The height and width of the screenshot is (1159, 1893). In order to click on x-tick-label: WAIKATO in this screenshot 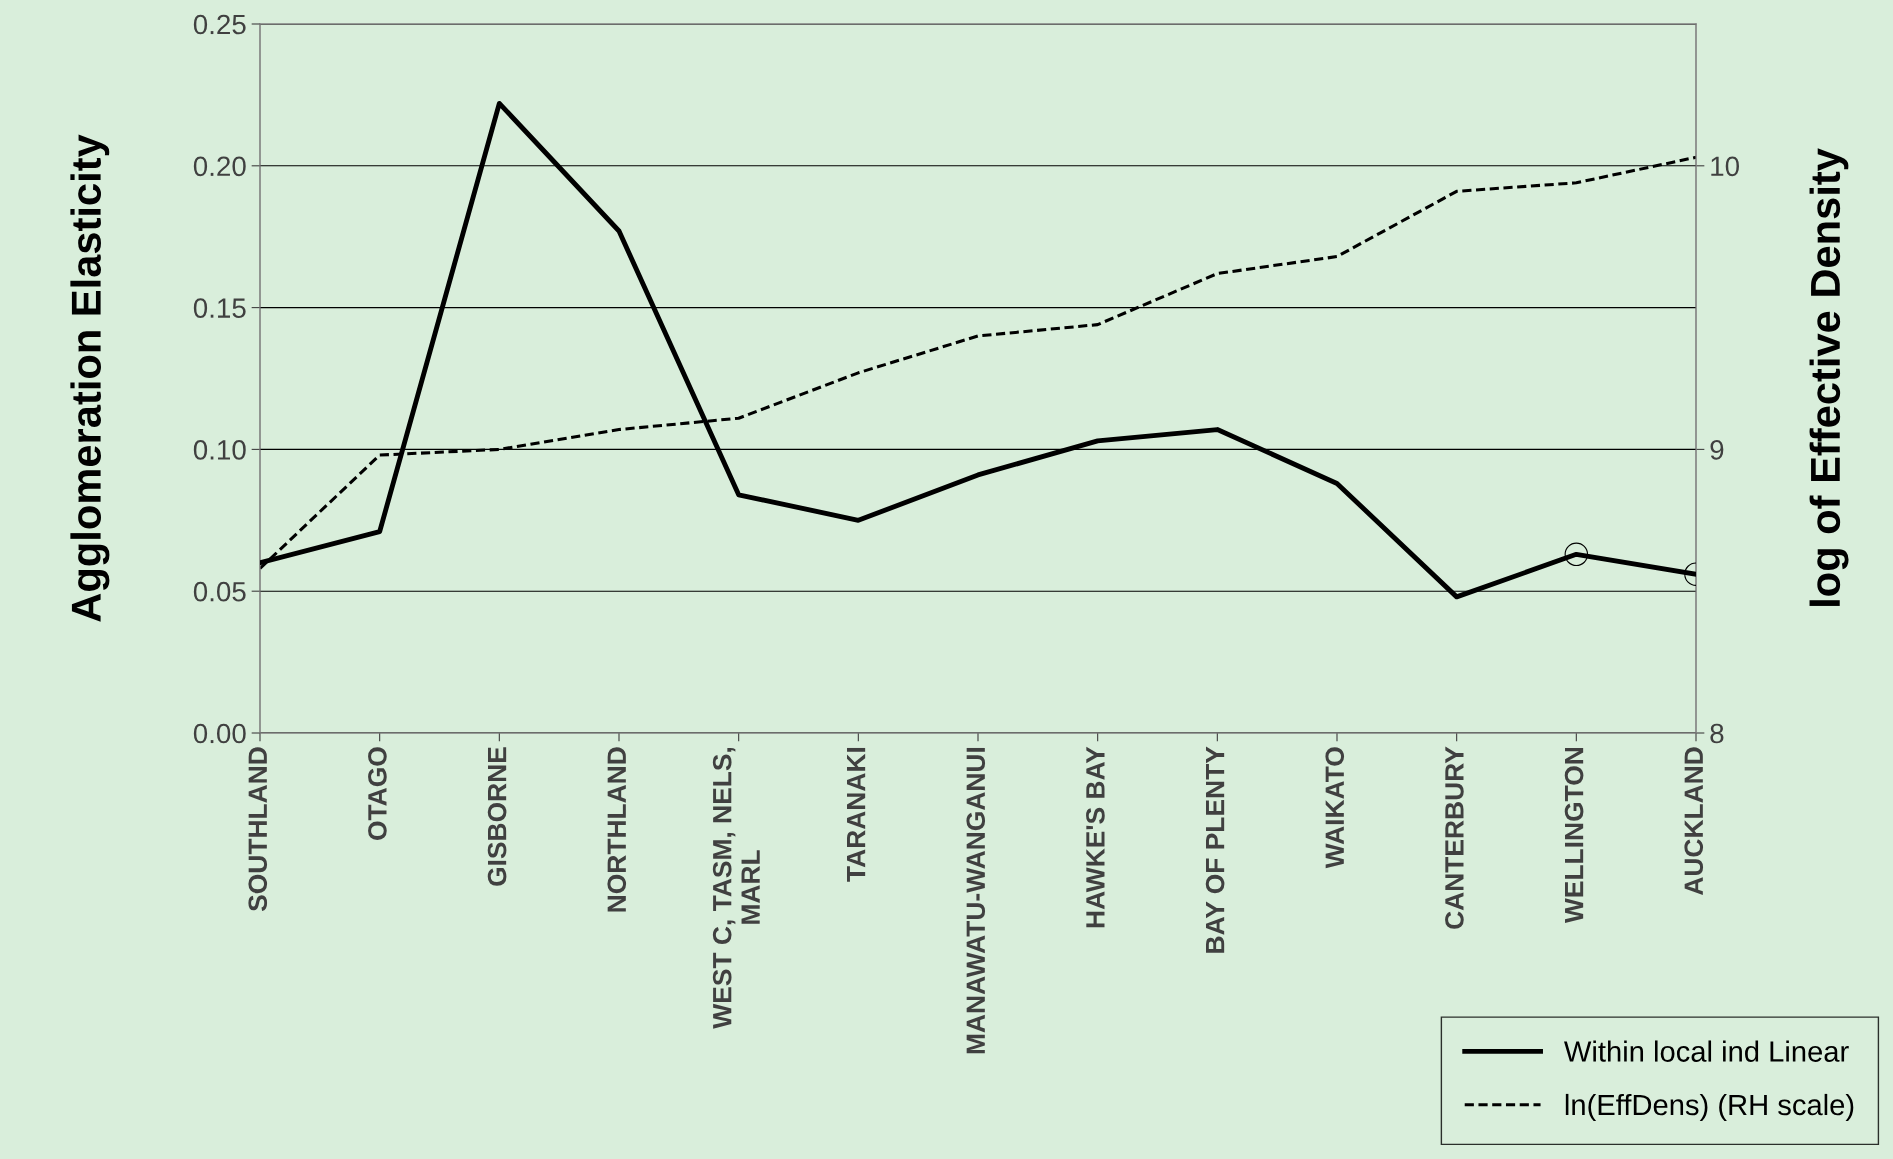, I will do `click(1335, 808)`.